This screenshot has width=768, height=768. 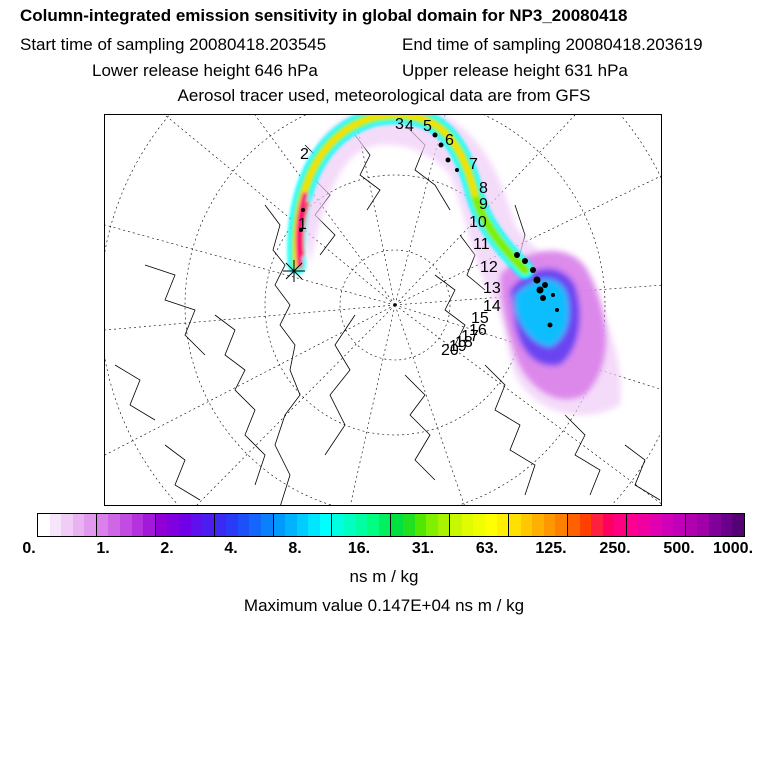 I want to click on day-label: 4, so click(x=409, y=126).